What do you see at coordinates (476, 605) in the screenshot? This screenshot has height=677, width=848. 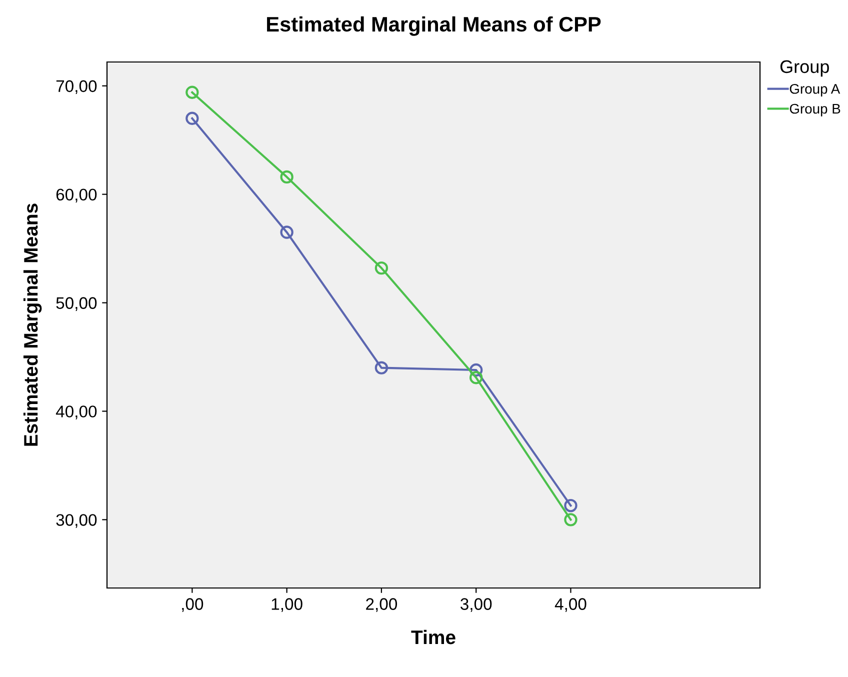 I see `x-tick-label: 3,00` at bounding box center [476, 605].